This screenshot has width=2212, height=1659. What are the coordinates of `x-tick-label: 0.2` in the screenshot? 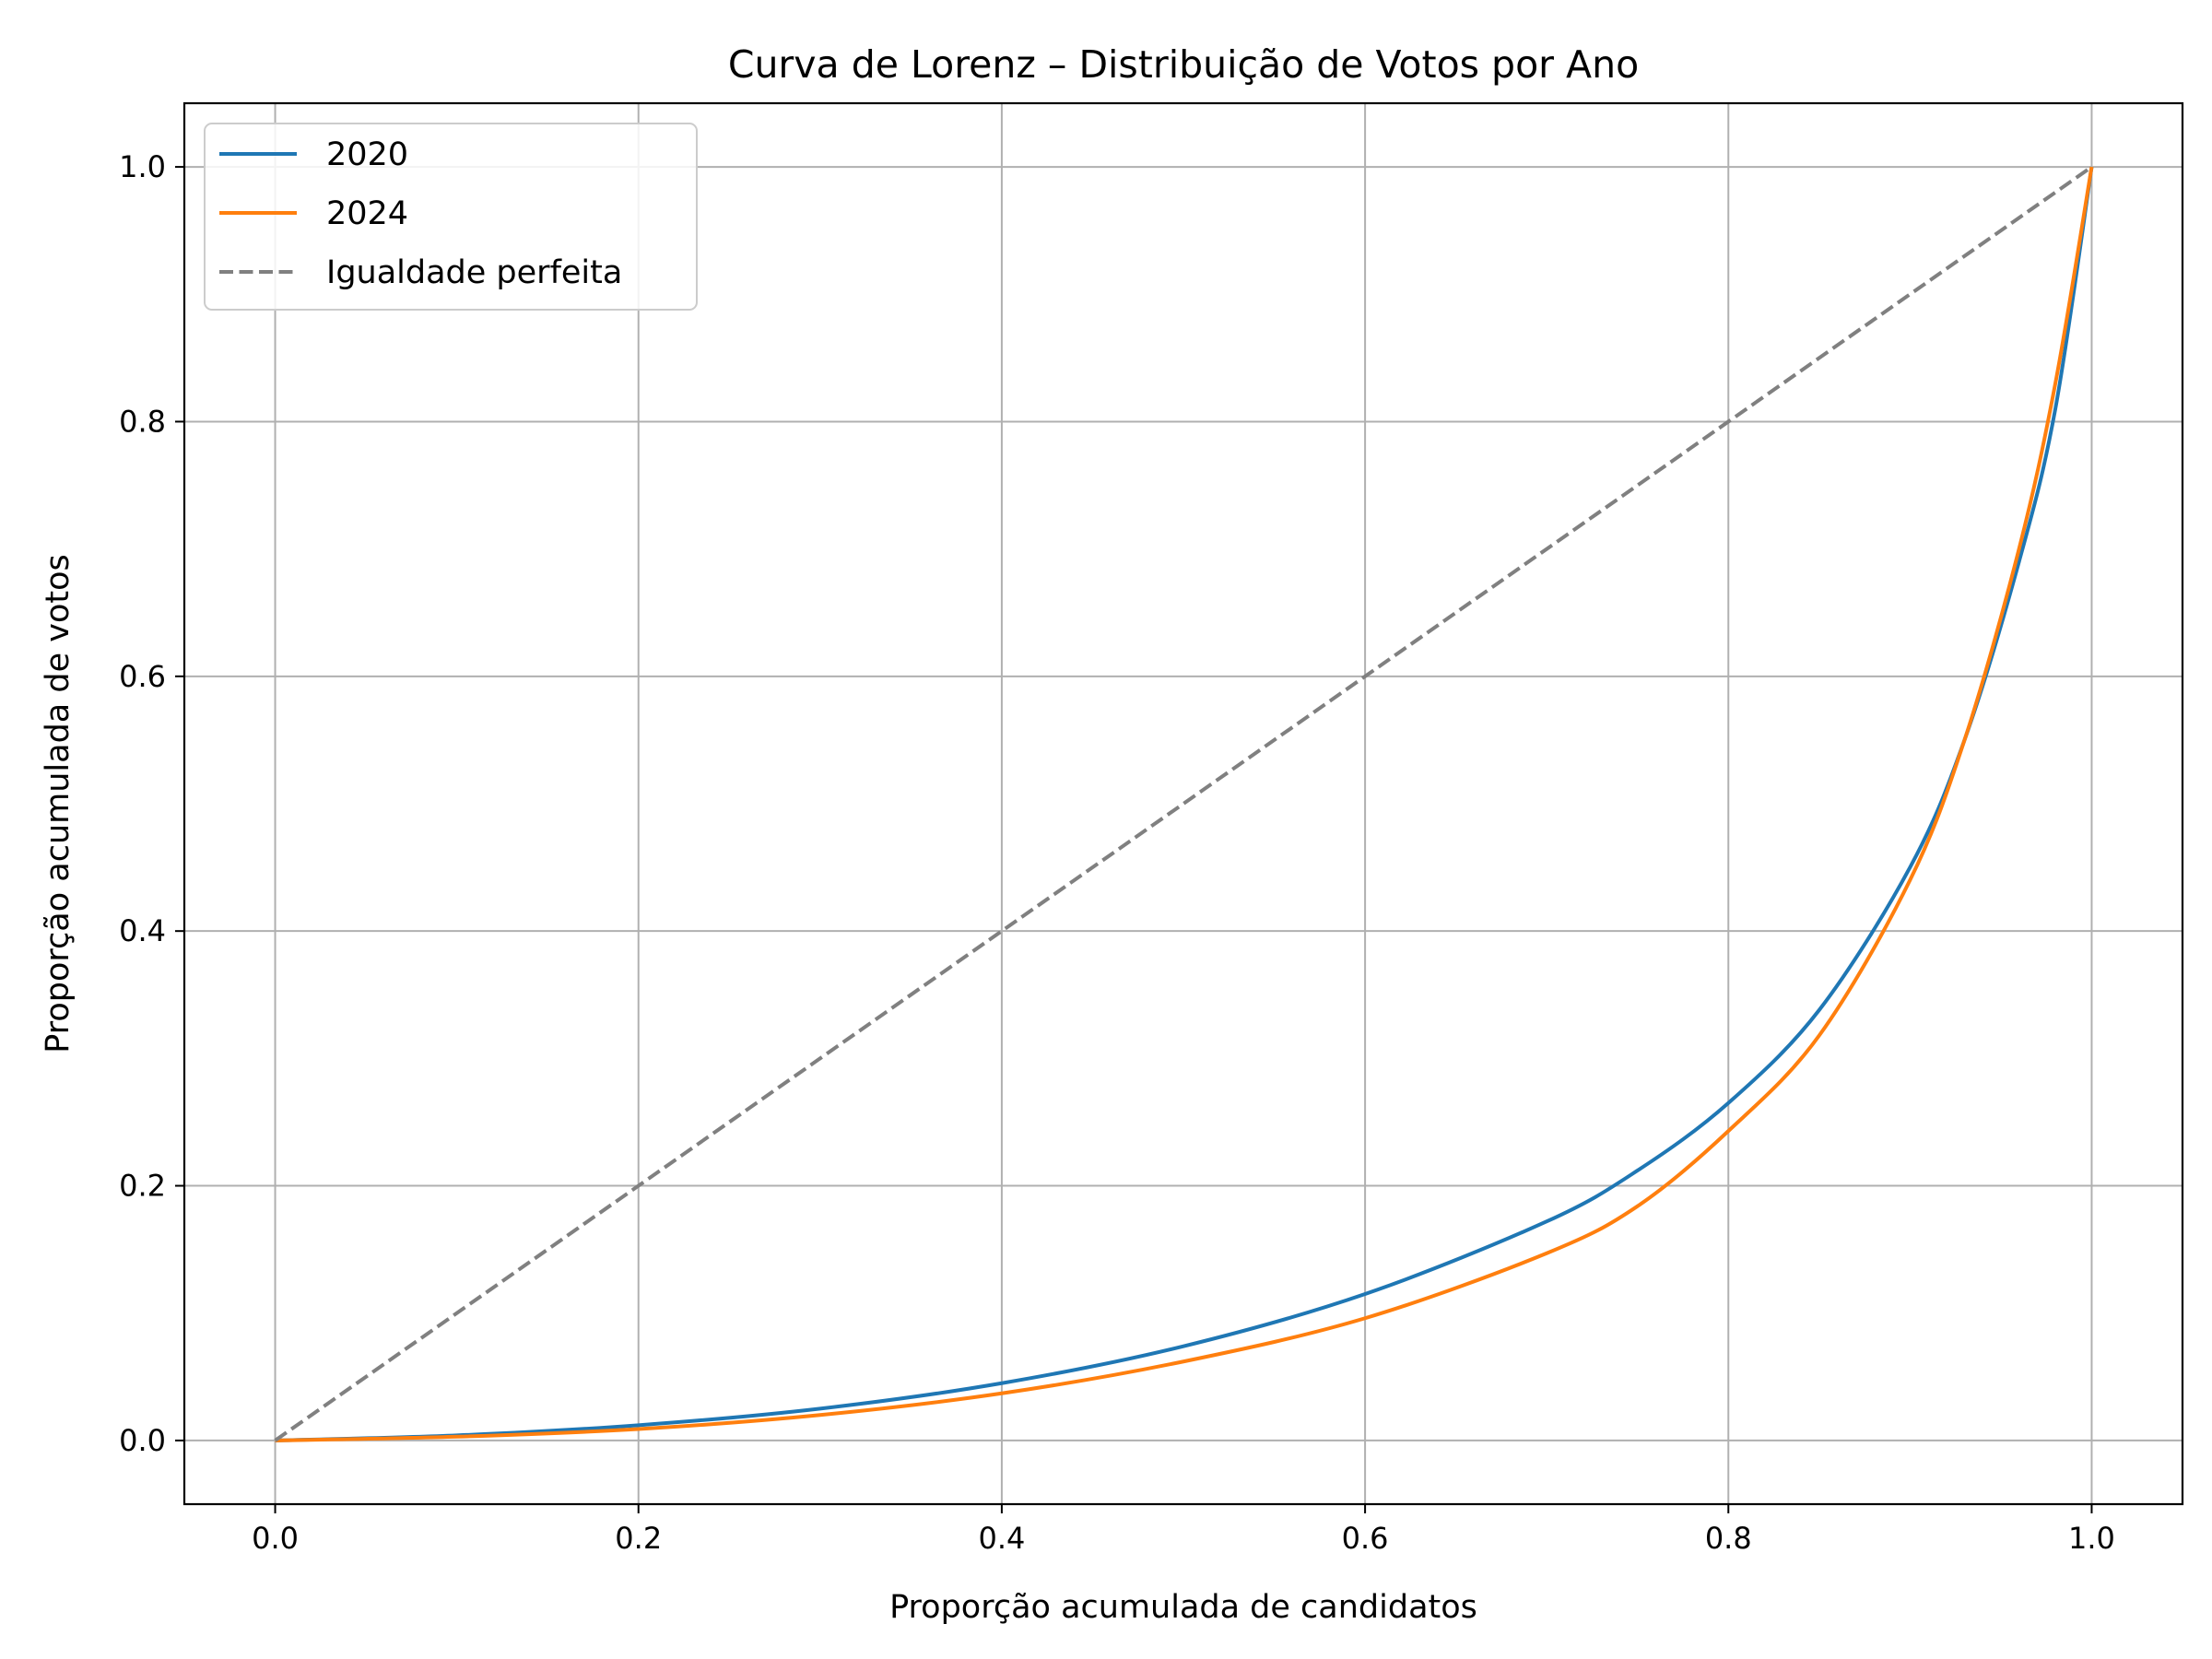 It's located at (638, 1538).